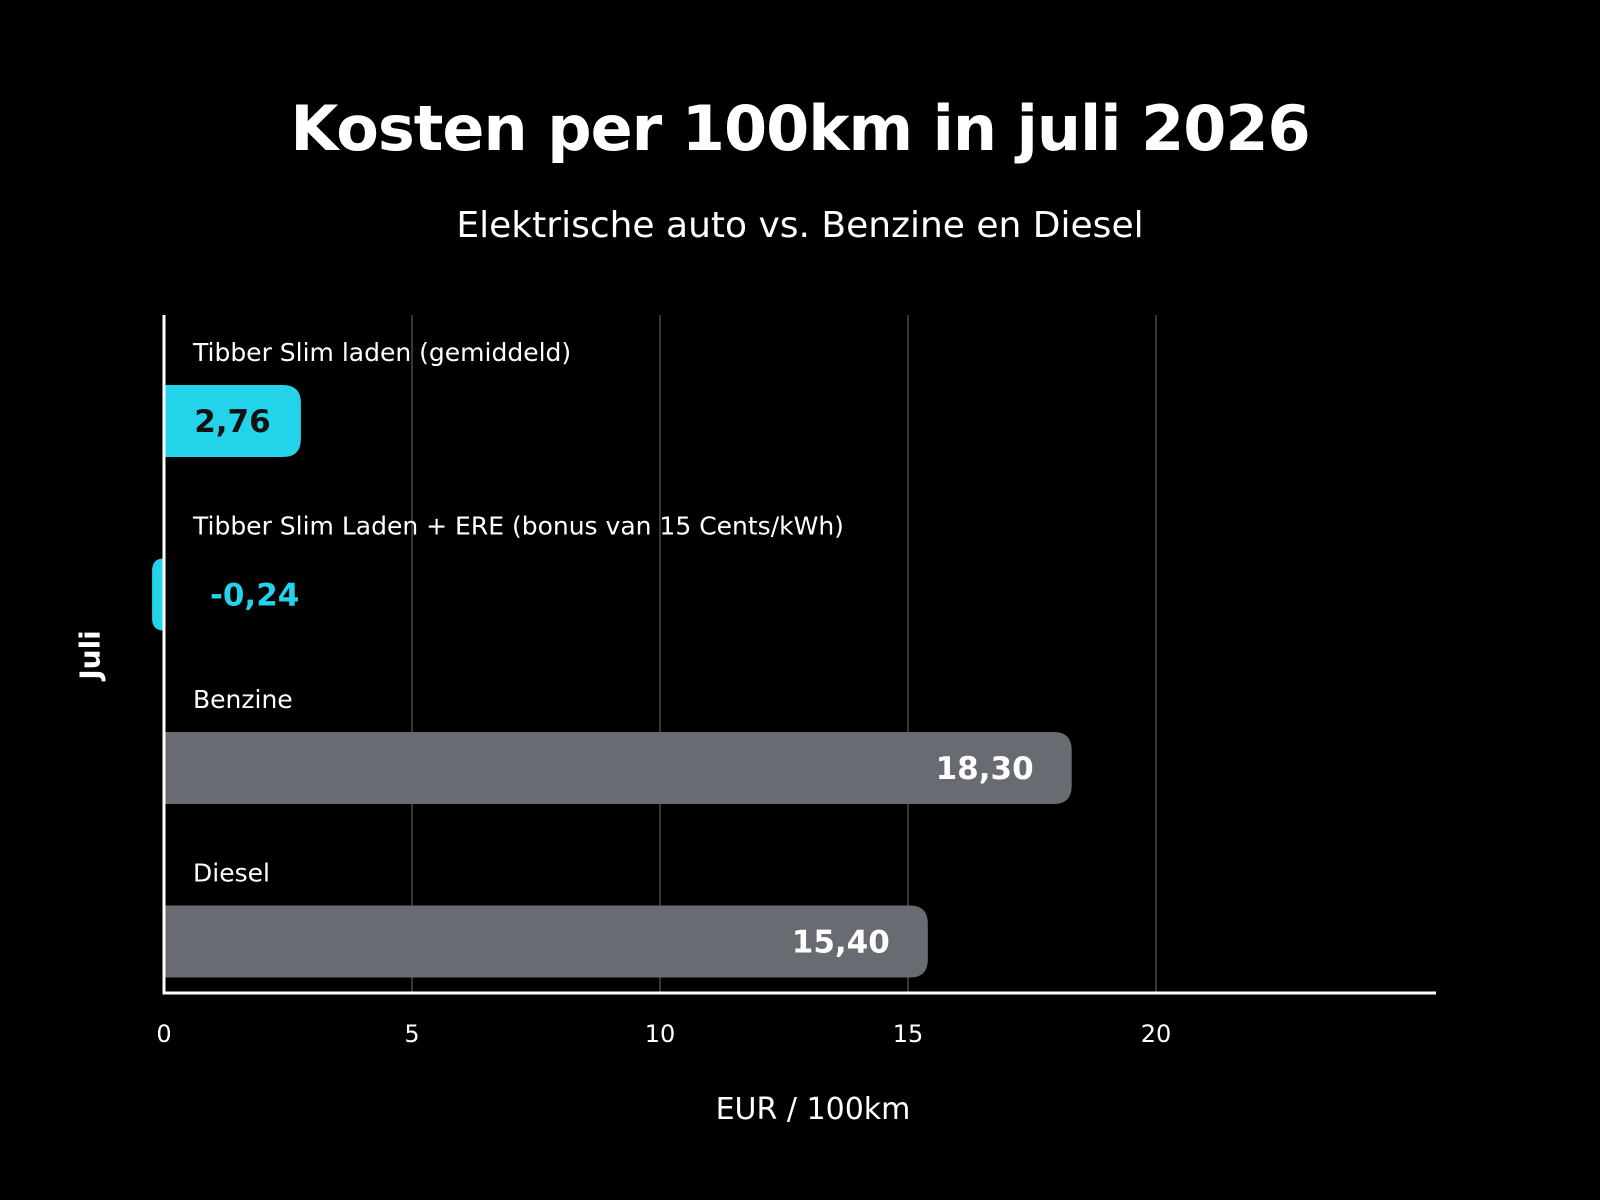  Describe the element at coordinates (841, 943) in the screenshot. I see `bar-value-label: 15,40` at that location.